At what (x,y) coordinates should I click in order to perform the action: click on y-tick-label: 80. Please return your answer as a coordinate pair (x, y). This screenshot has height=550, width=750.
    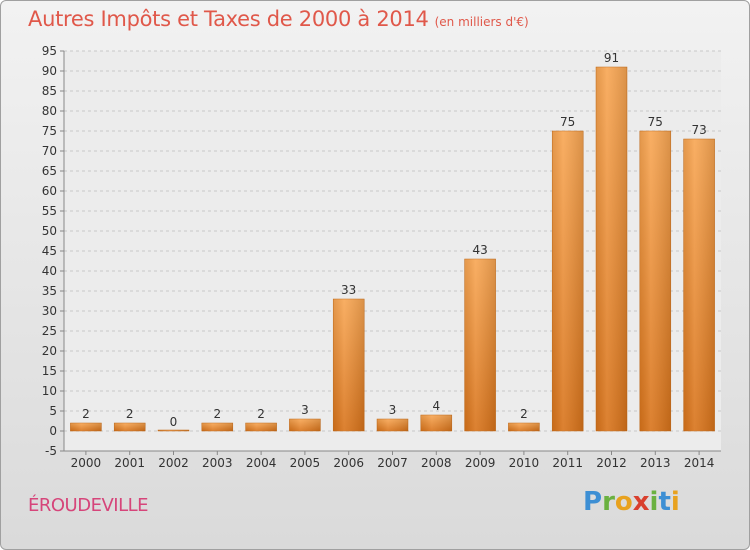
    Looking at the image, I should click on (49, 111).